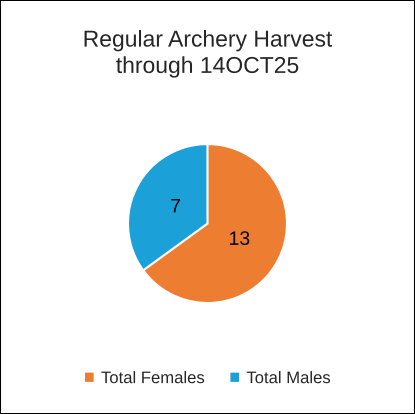 This screenshot has height=414, width=415. What do you see at coordinates (288, 377) in the screenshot?
I see `legend-label: Total Males` at bounding box center [288, 377].